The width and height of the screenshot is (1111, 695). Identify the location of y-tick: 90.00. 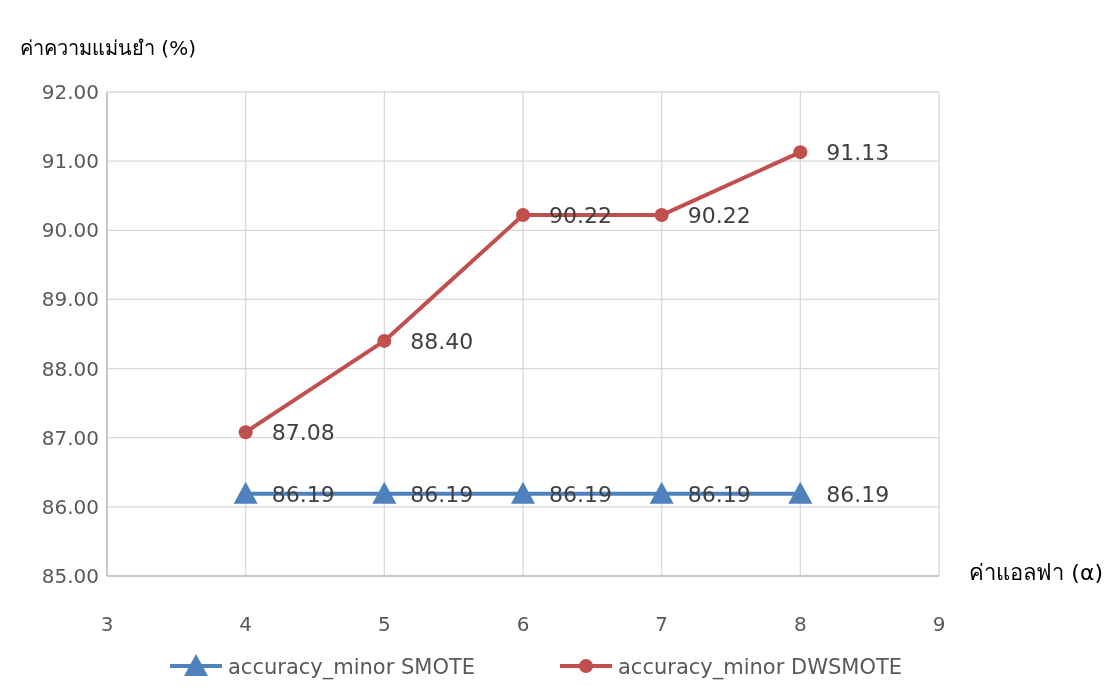
(70, 230).